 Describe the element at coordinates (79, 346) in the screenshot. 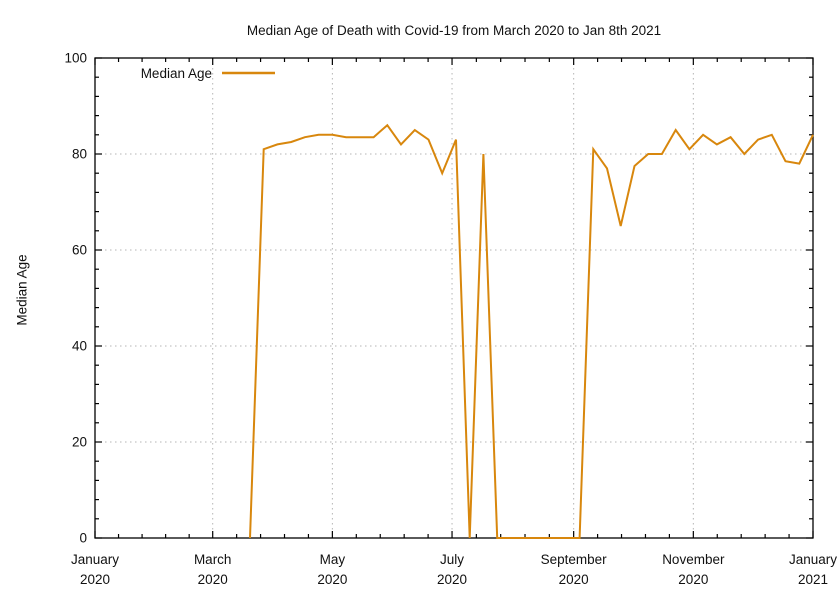

I see `y-tick-label: 40` at that location.